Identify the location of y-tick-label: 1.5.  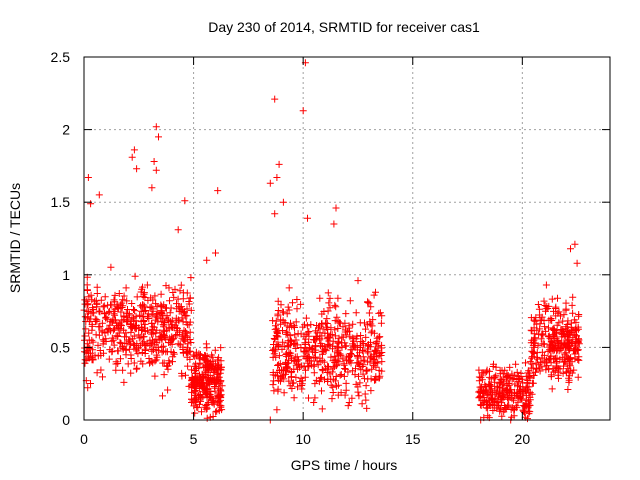
(61, 202).